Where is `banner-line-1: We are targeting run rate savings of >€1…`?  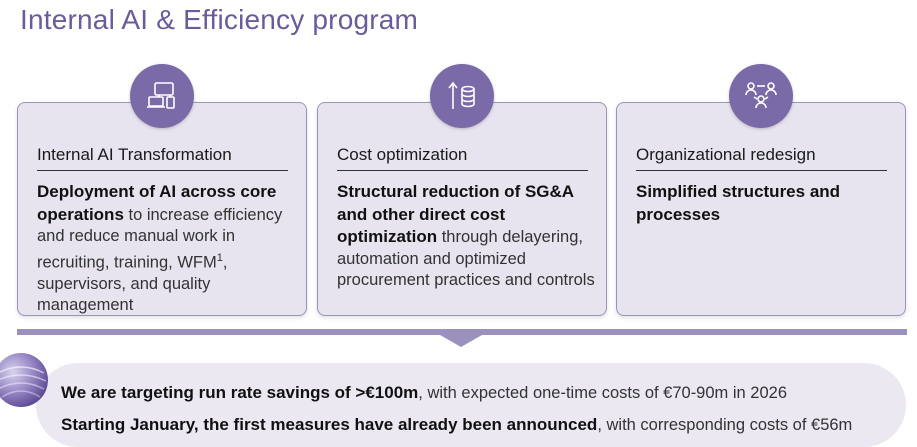 banner-line-1: We are targeting run rate savings of >€1… is located at coordinates (424, 393).